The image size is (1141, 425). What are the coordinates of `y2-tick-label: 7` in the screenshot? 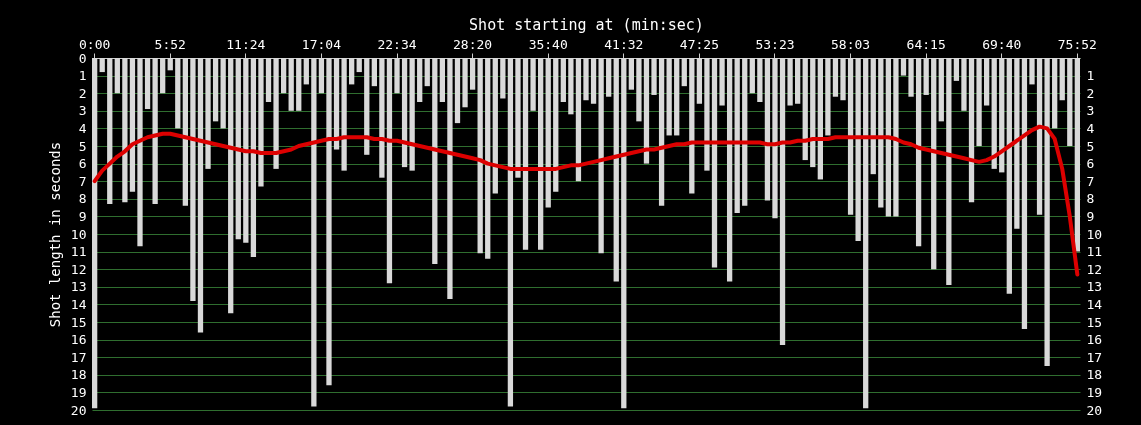 It's located at (1090, 181).